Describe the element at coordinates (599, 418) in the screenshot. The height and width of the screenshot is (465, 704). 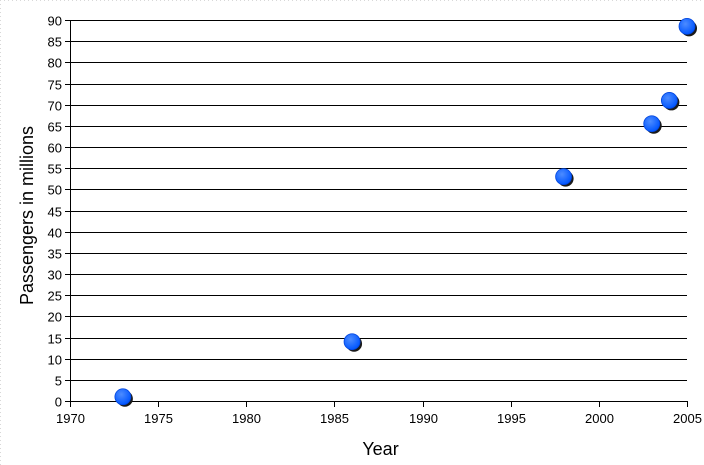
I see `x-tick-label: 2000` at that location.